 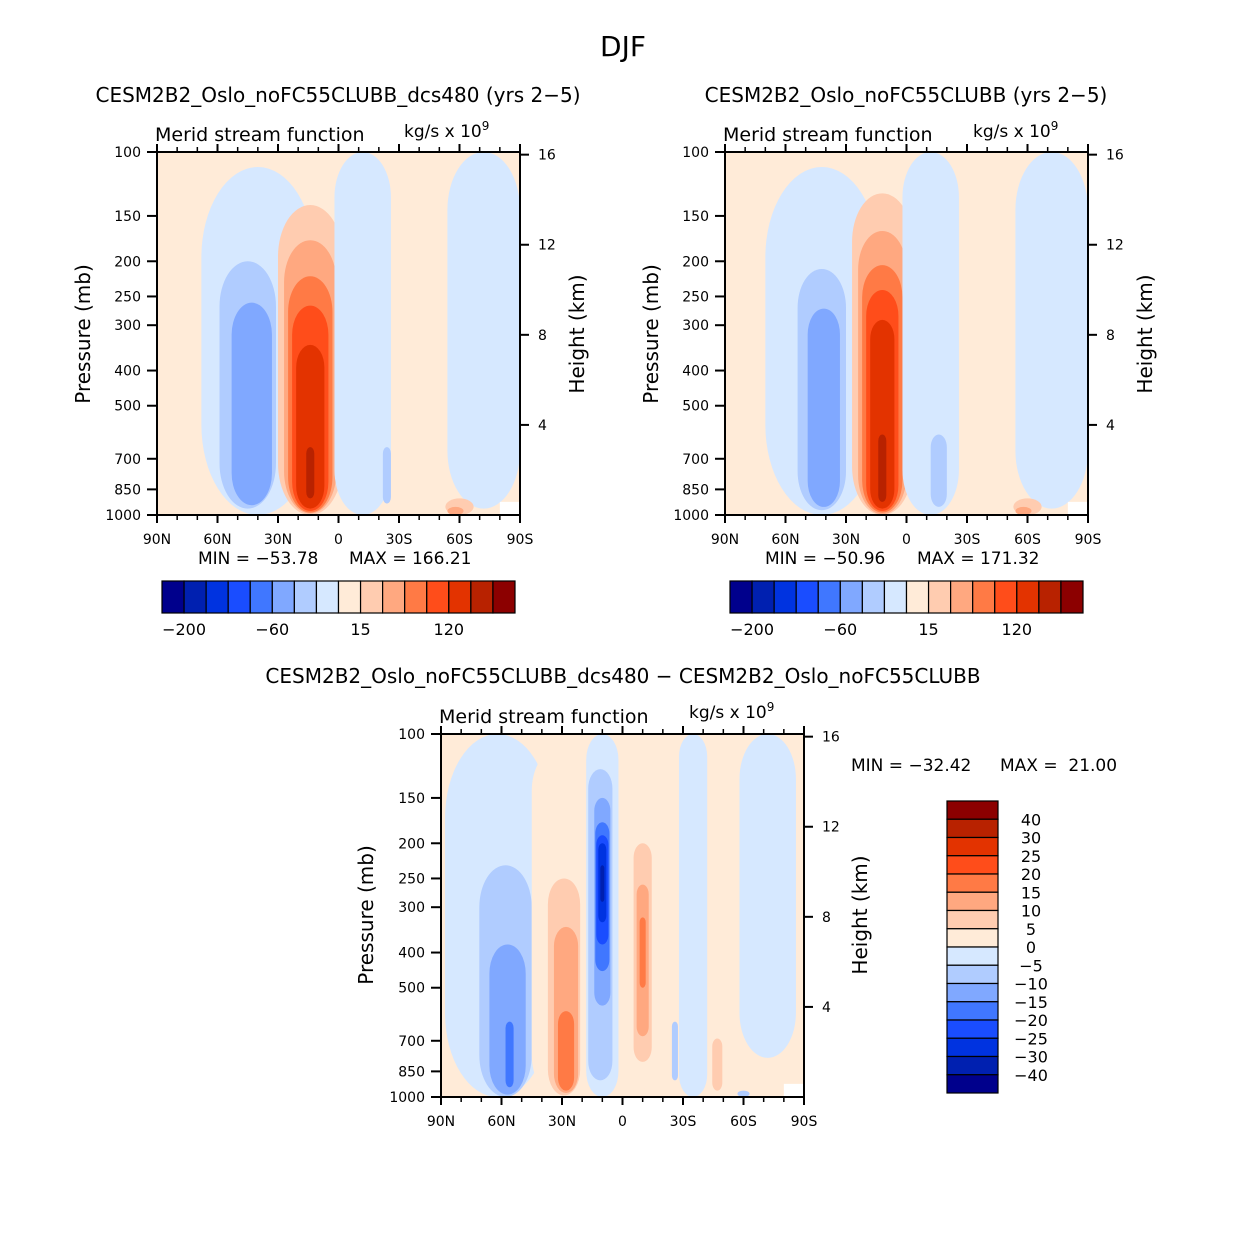 What do you see at coordinates (1031, 838) in the screenshot?
I see `colorbar-label: 30` at bounding box center [1031, 838].